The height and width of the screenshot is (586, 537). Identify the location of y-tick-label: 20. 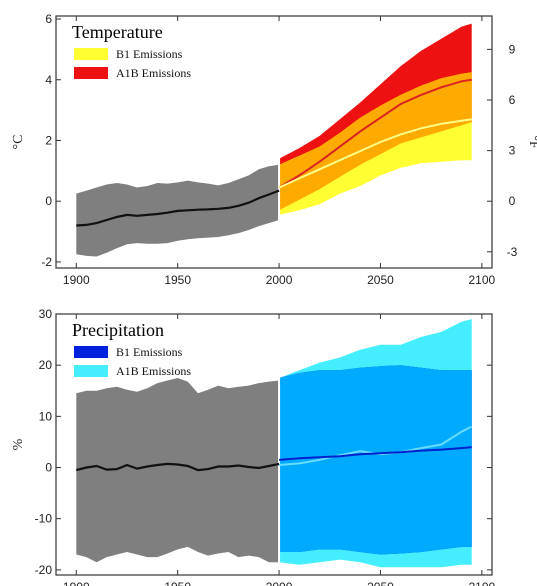
(46, 365).